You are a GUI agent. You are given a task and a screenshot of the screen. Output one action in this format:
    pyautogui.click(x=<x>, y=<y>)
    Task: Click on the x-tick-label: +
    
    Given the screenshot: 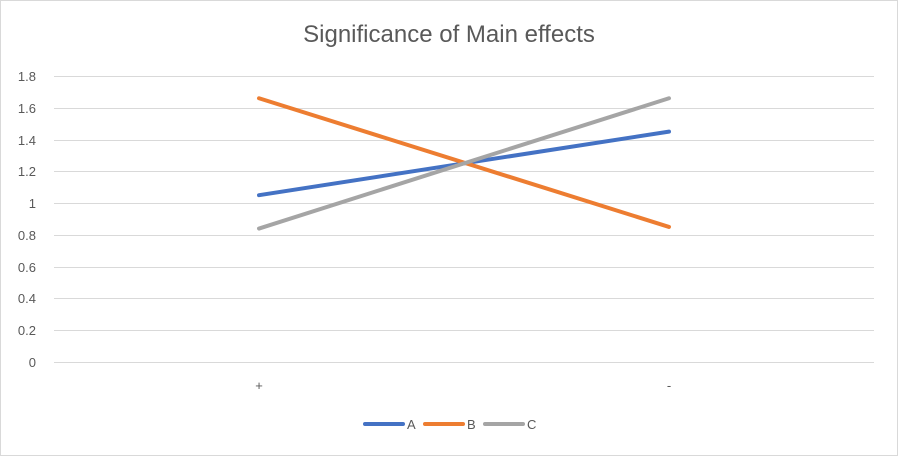 What is the action you would take?
    pyautogui.click(x=259, y=385)
    